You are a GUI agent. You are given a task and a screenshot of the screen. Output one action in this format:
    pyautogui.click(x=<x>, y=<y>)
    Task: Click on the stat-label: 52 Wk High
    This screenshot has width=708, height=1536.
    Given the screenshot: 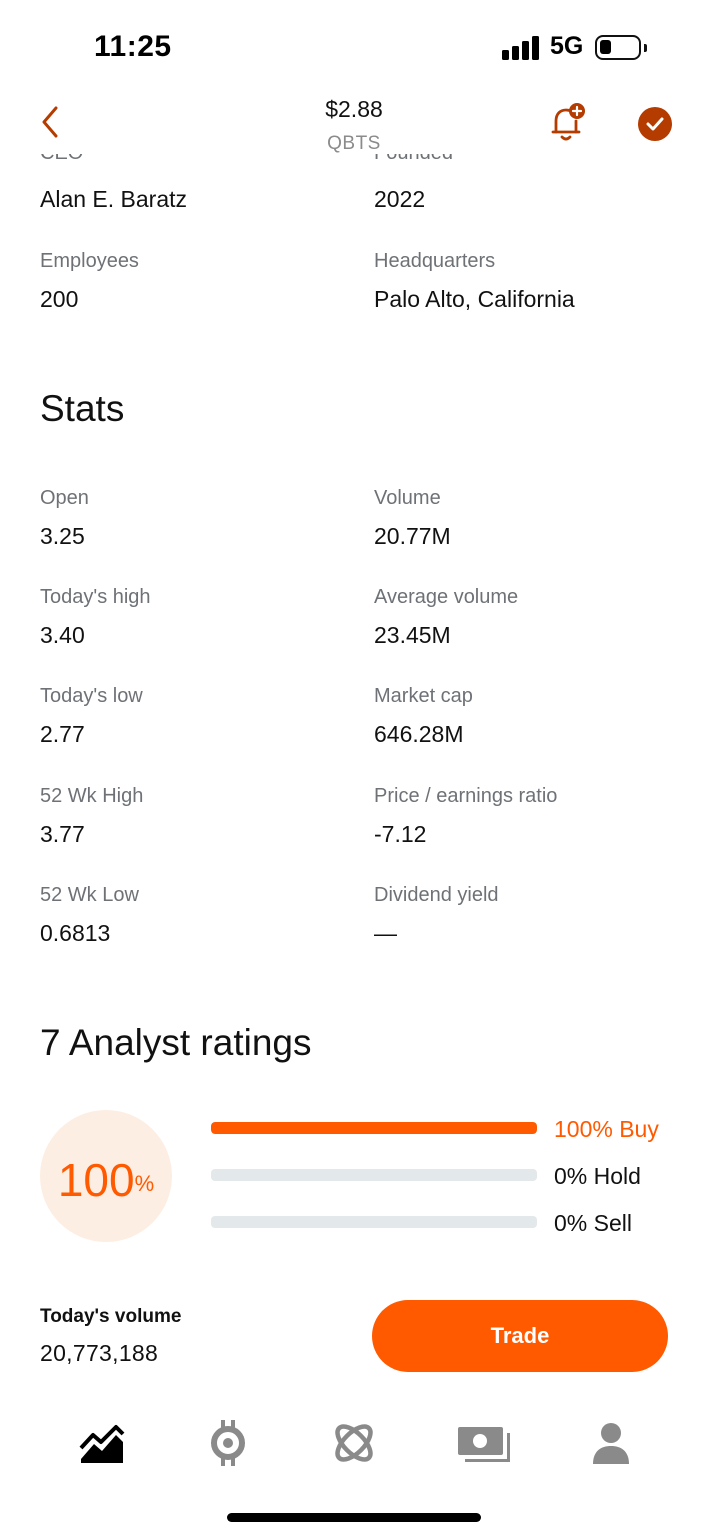 What is the action you would take?
    pyautogui.click(x=92, y=796)
    